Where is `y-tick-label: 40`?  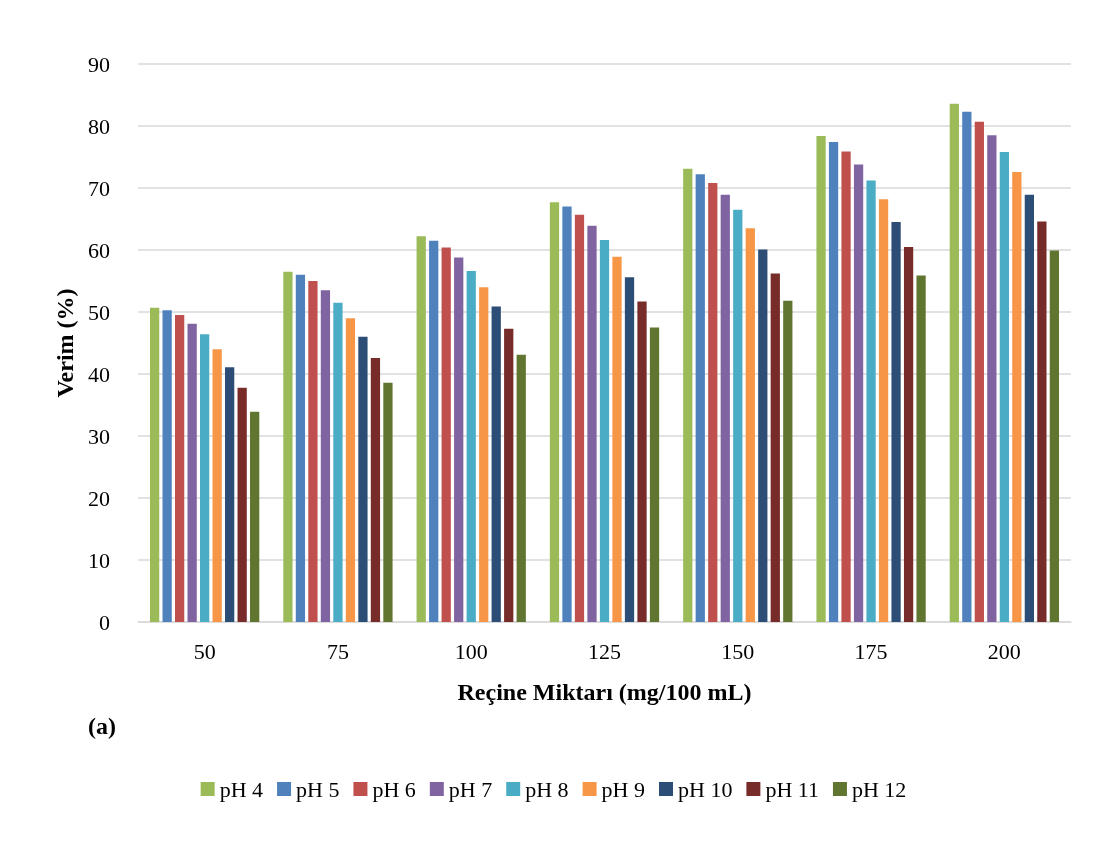 y-tick-label: 40 is located at coordinates (99, 374).